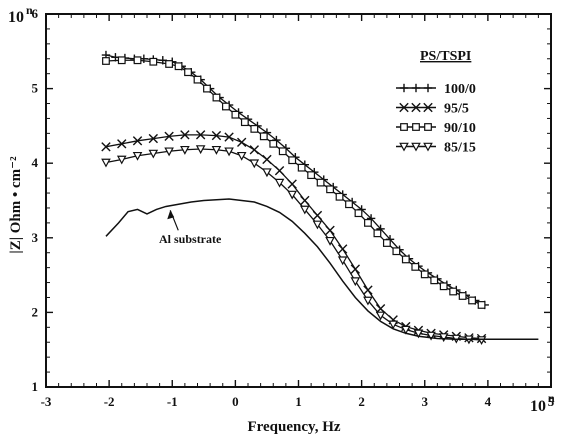  I want to click on x-tick-label: 4, so click(488, 401).